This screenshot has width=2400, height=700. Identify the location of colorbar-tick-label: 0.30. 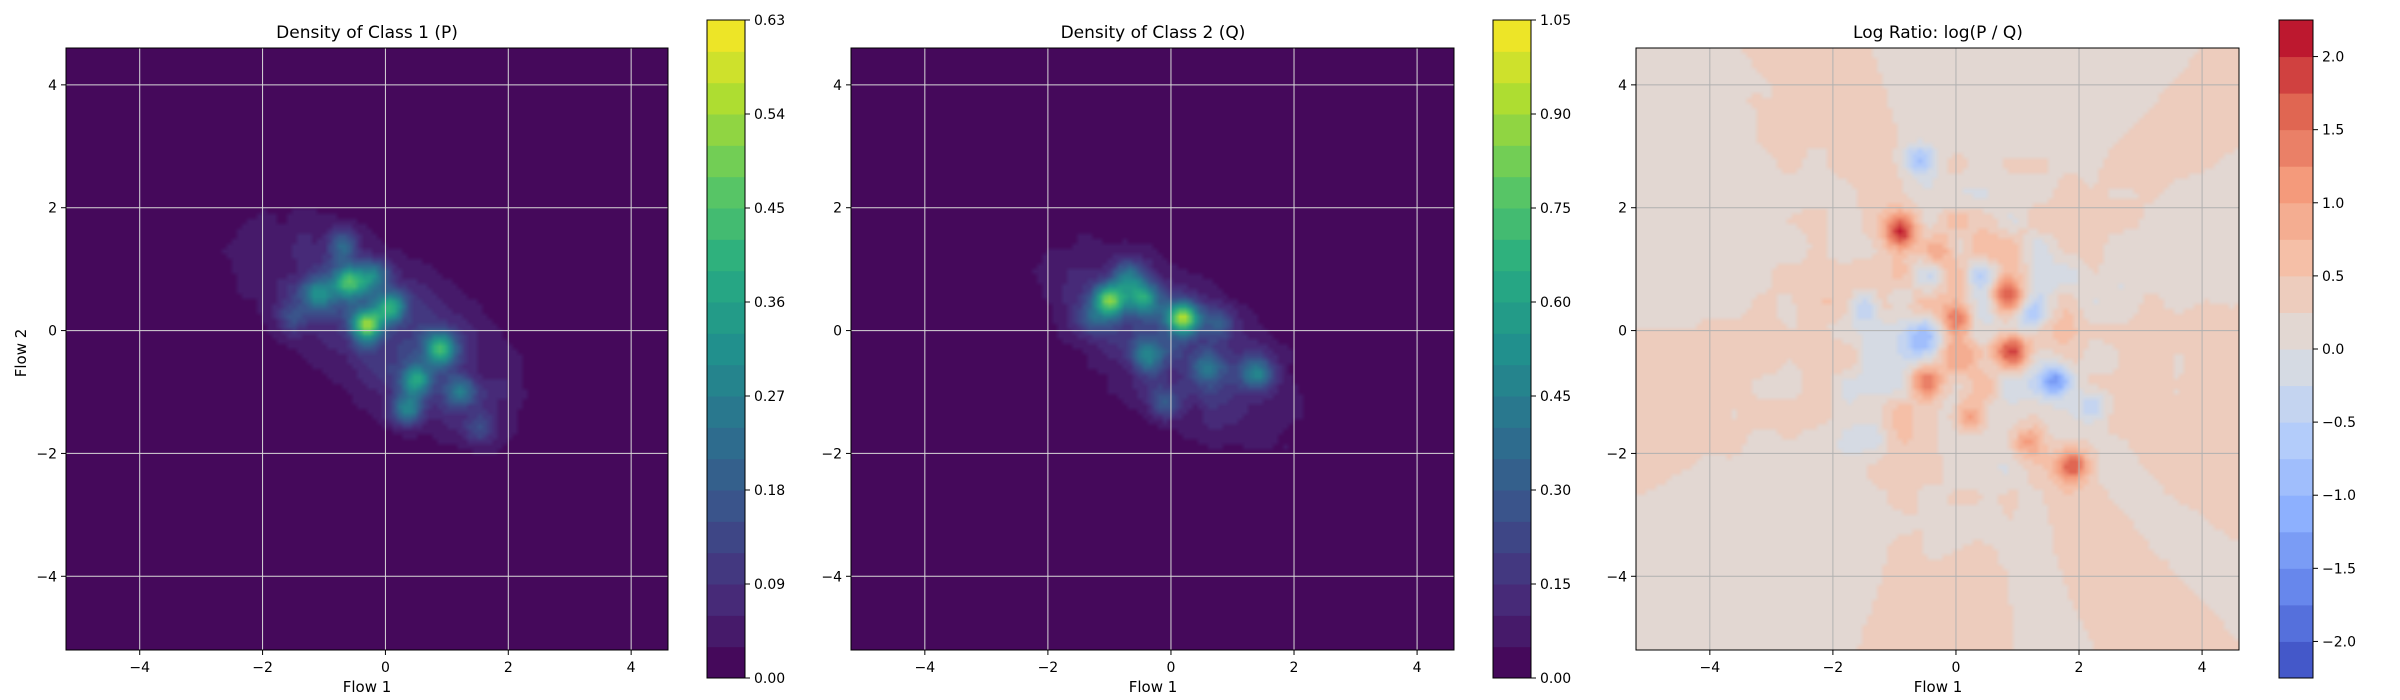
(1555, 491).